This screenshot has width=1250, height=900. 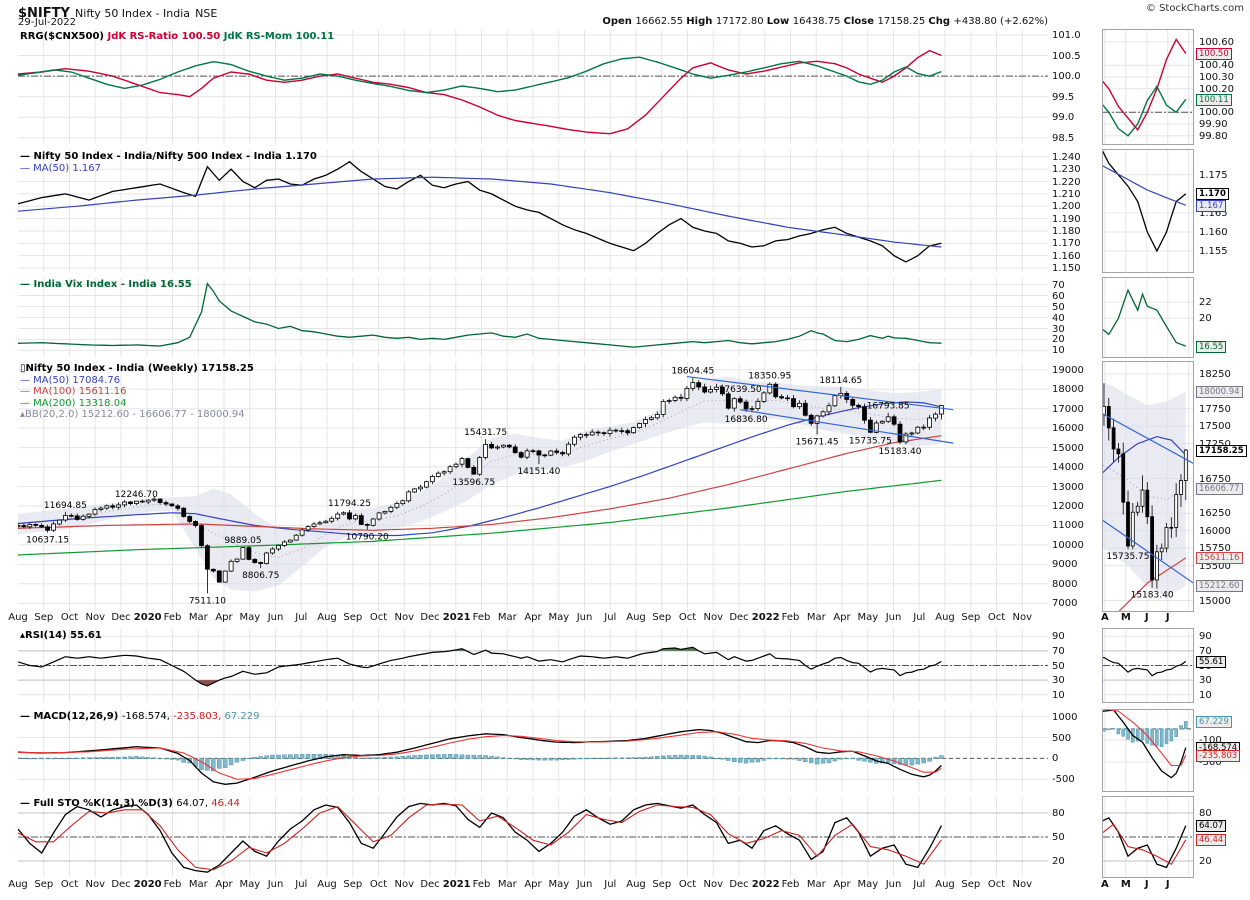 I want to click on y-axis-label: 50, so click(x=1058, y=837).